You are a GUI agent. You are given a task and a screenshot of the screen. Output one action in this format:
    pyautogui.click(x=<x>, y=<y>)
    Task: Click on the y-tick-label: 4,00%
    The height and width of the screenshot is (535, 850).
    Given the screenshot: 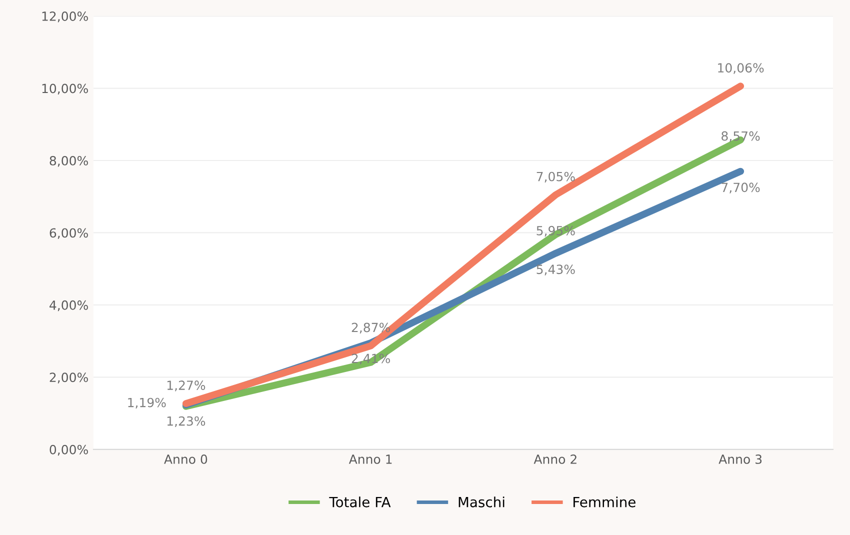 What is the action you would take?
    pyautogui.click(x=69, y=306)
    